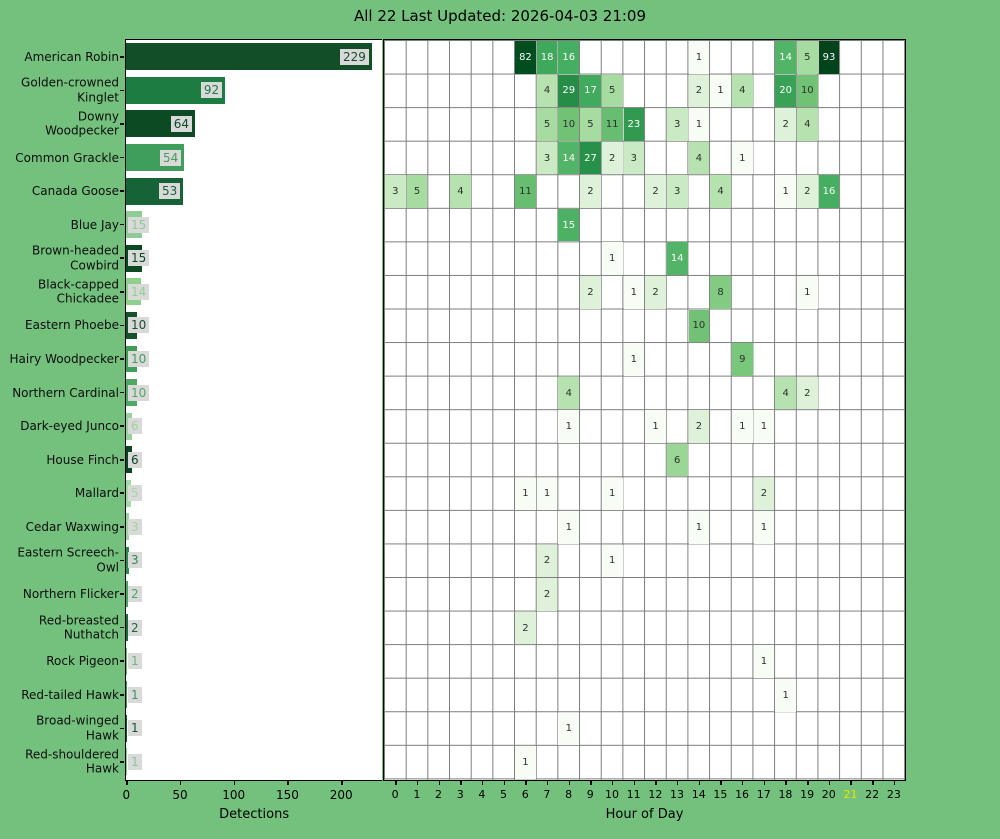  What do you see at coordinates (569, 794) in the screenshot?
I see `hour-tick-label: 8` at bounding box center [569, 794].